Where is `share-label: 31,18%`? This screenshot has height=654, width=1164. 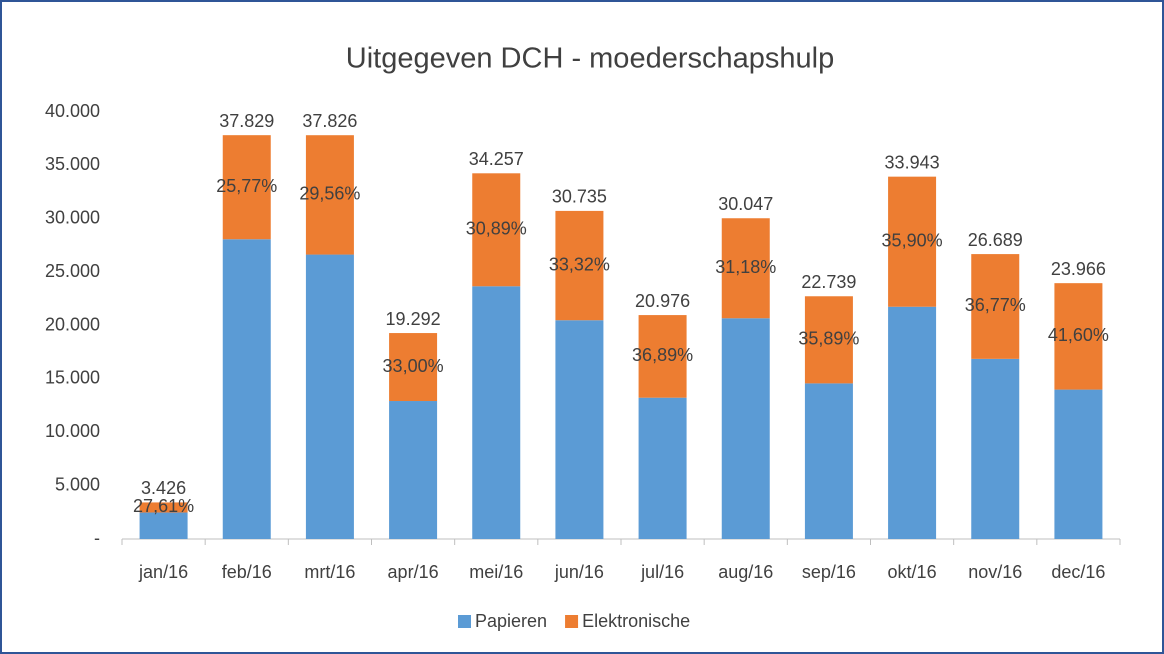 share-label: 31,18% is located at coordinates (745, 267).